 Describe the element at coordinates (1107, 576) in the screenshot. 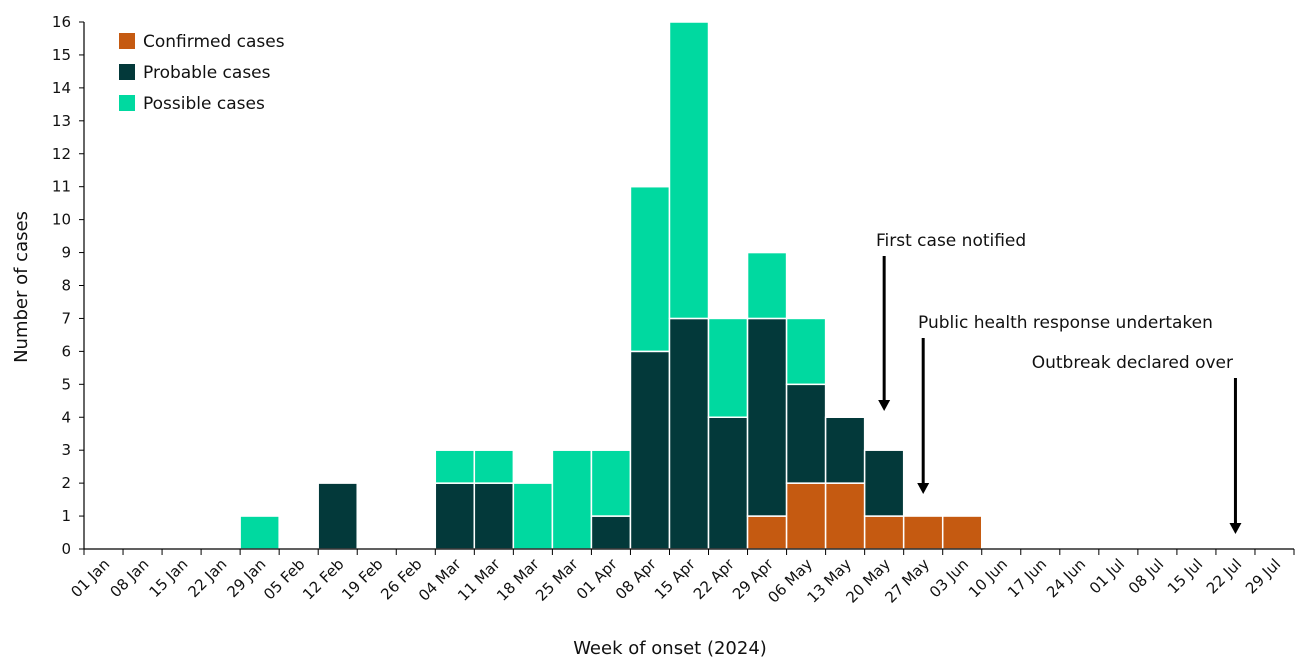

I see `x-tick-label: 01 Jul` at that location.